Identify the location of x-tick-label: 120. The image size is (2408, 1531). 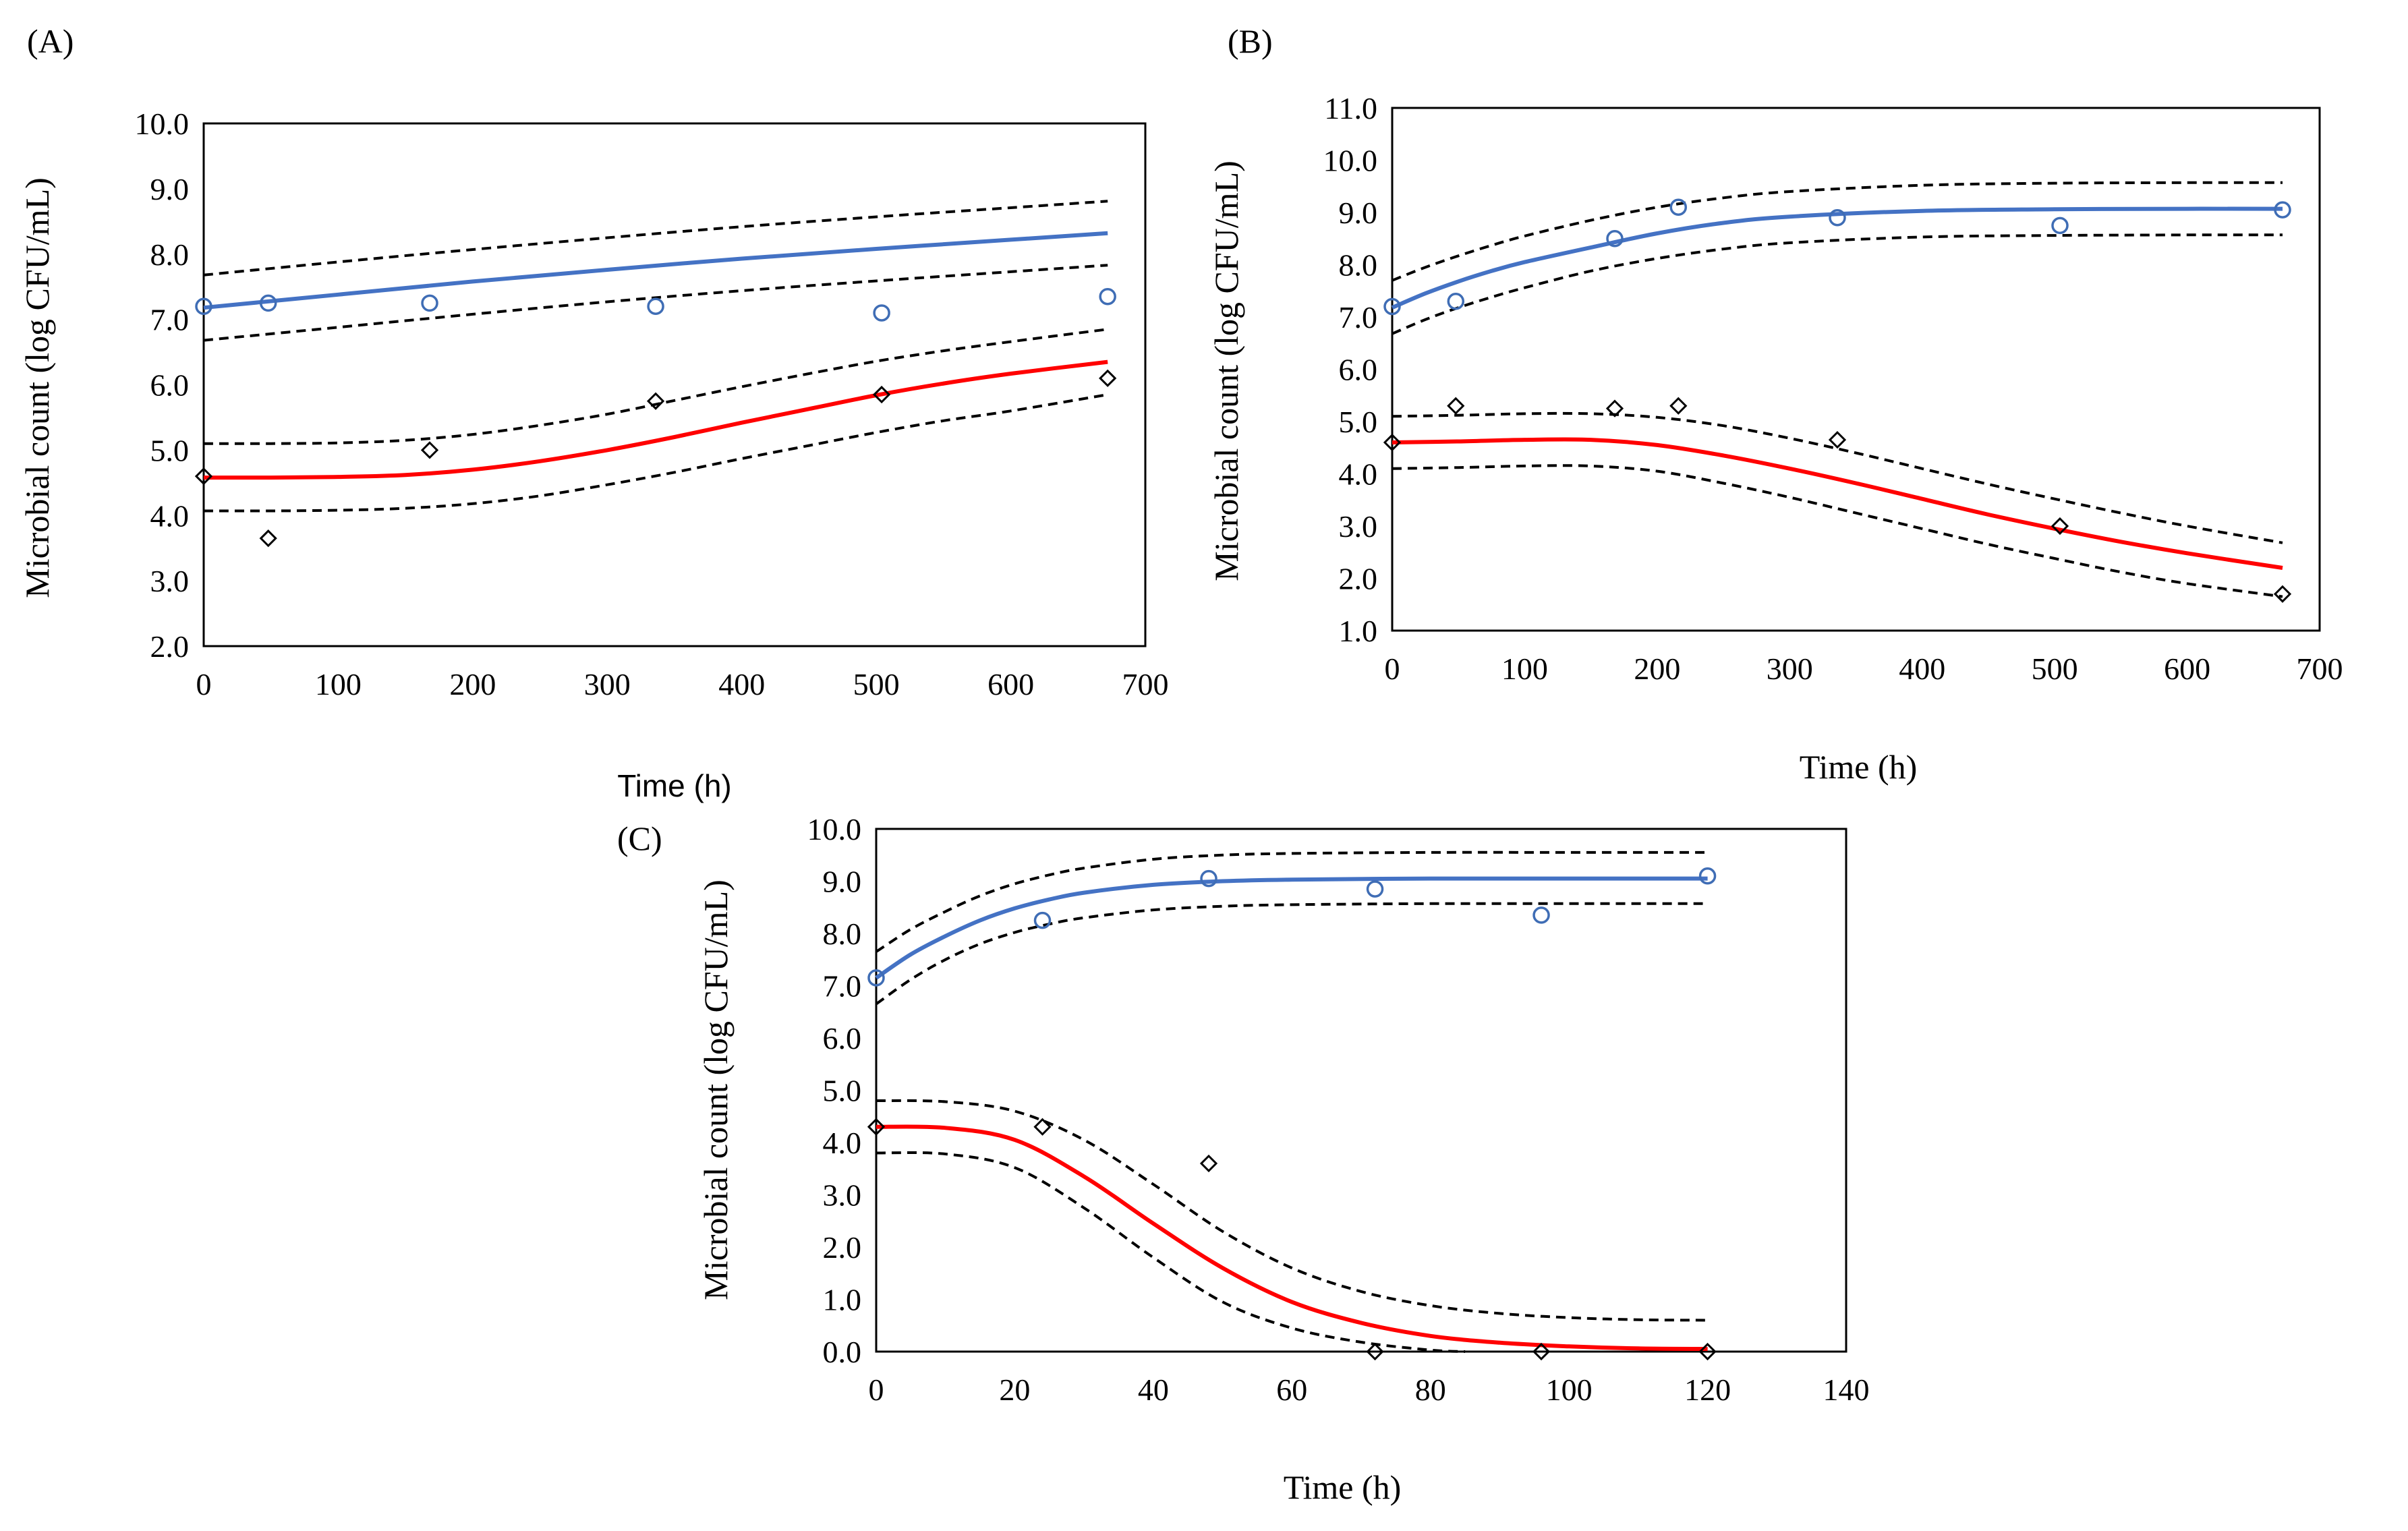
(1707, 1390).